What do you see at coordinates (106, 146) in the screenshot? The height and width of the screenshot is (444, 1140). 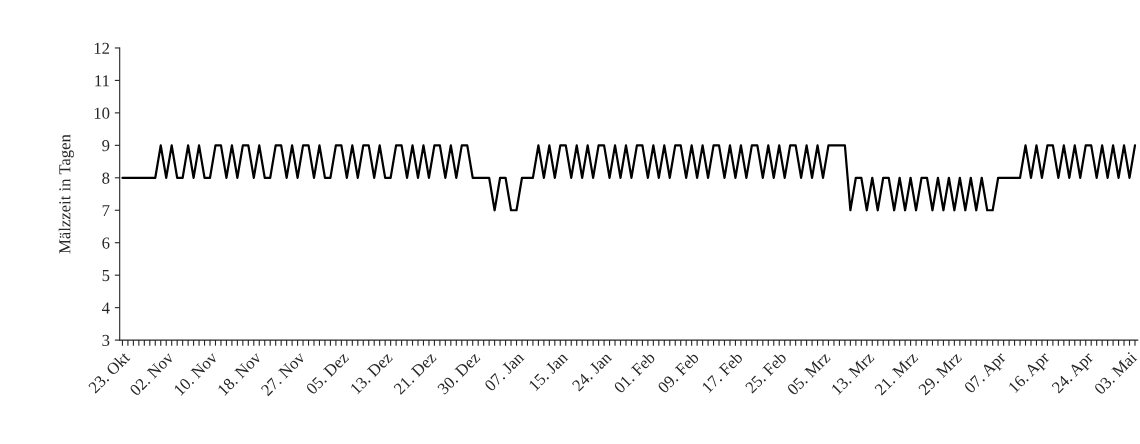 I see `y-tick-label: 9` at bounding box center [106, 146].